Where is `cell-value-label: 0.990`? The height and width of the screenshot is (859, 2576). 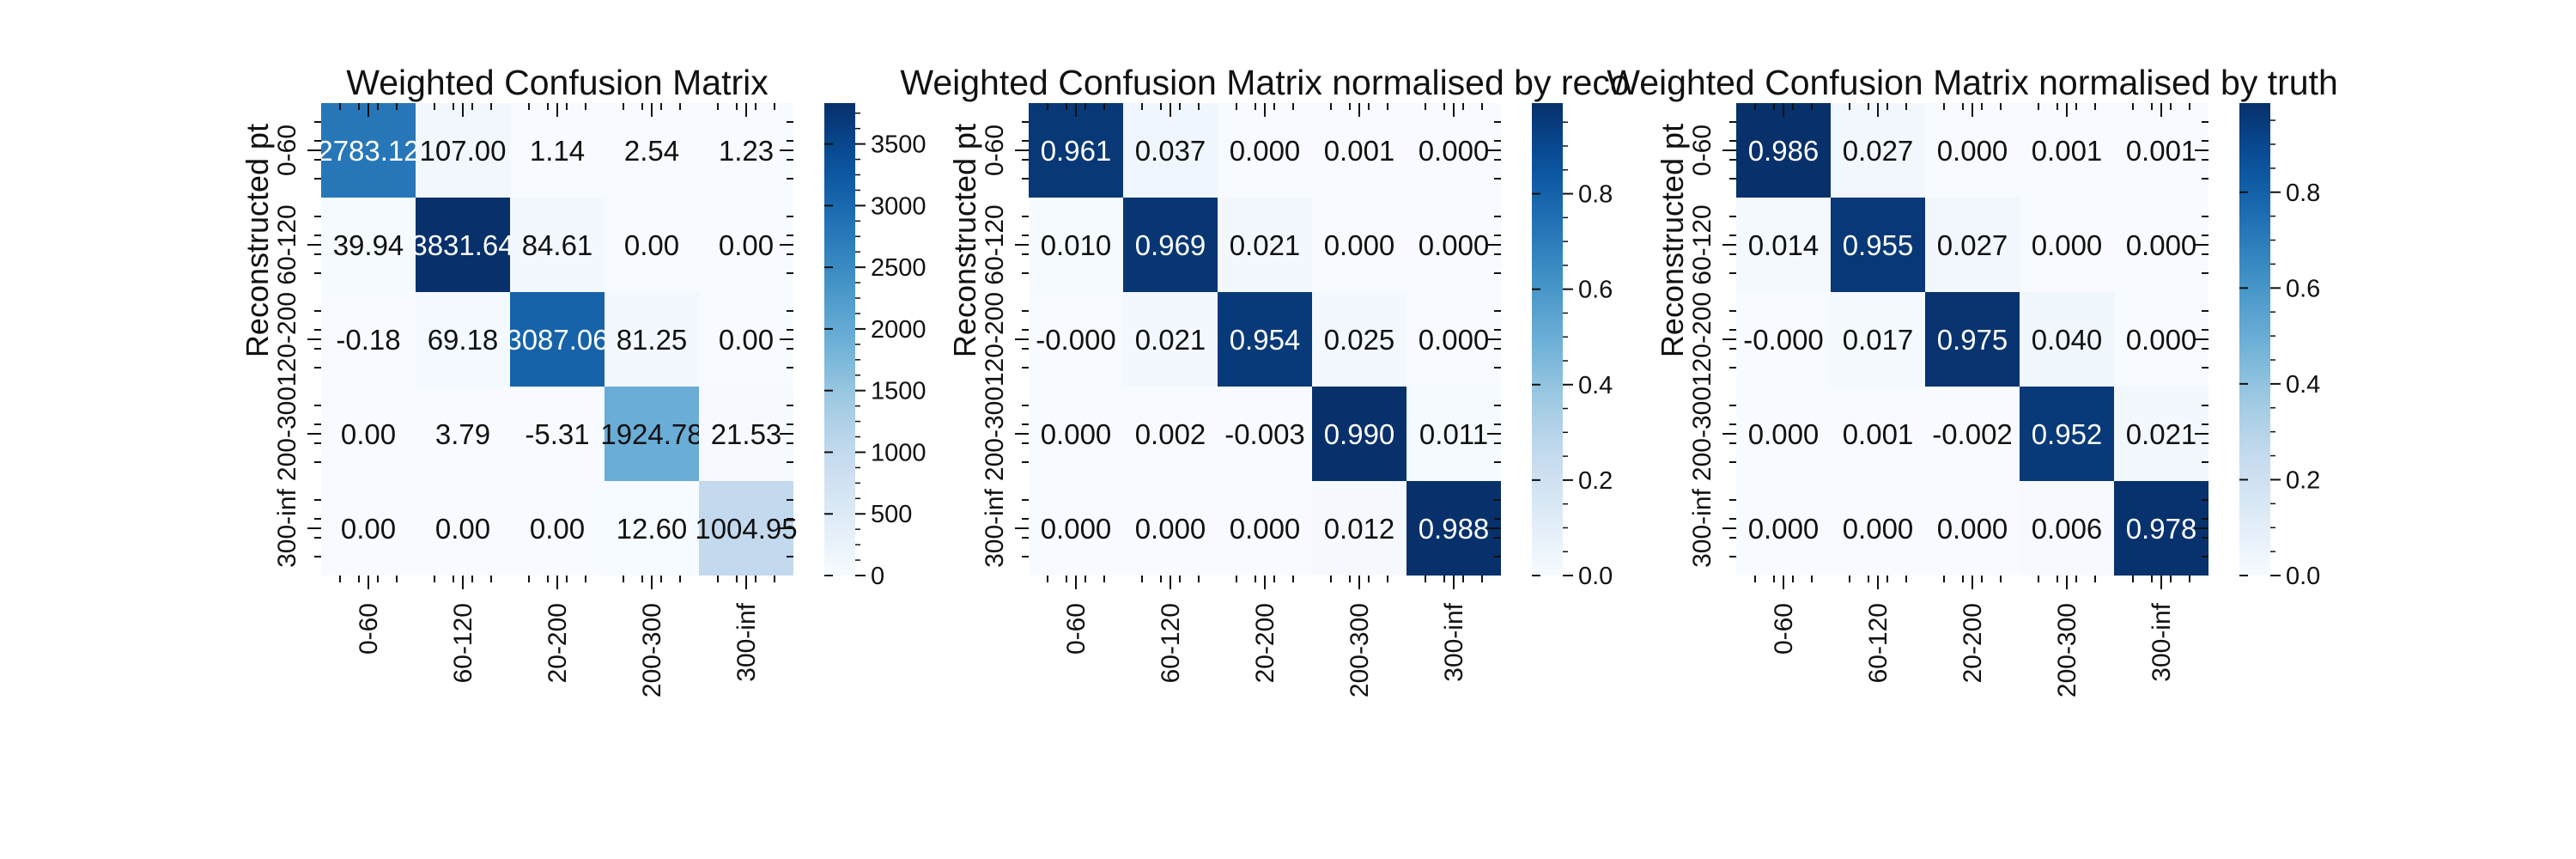
cell-value-label: 0.990 is located at coordinates (1360, 434).